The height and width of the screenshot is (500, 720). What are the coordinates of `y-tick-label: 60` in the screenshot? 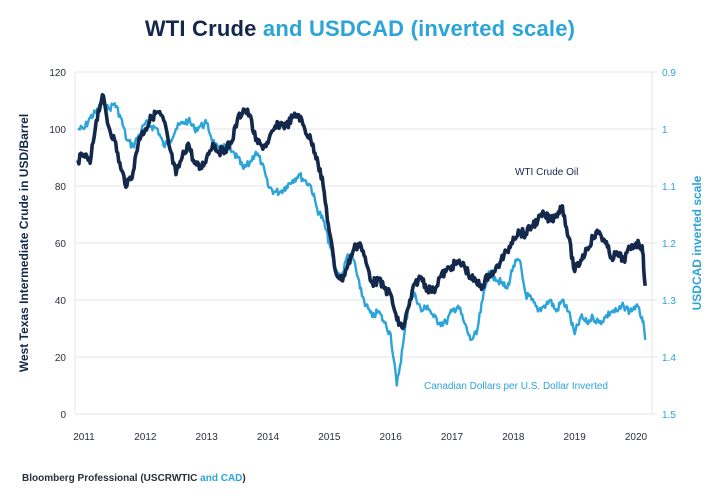 It's located at (61, 244).